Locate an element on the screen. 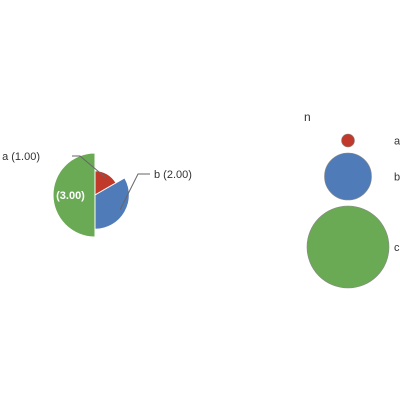 The width and height of the screenshot is (400, 400). pie-slice-b is located at coordinates (112, 203).